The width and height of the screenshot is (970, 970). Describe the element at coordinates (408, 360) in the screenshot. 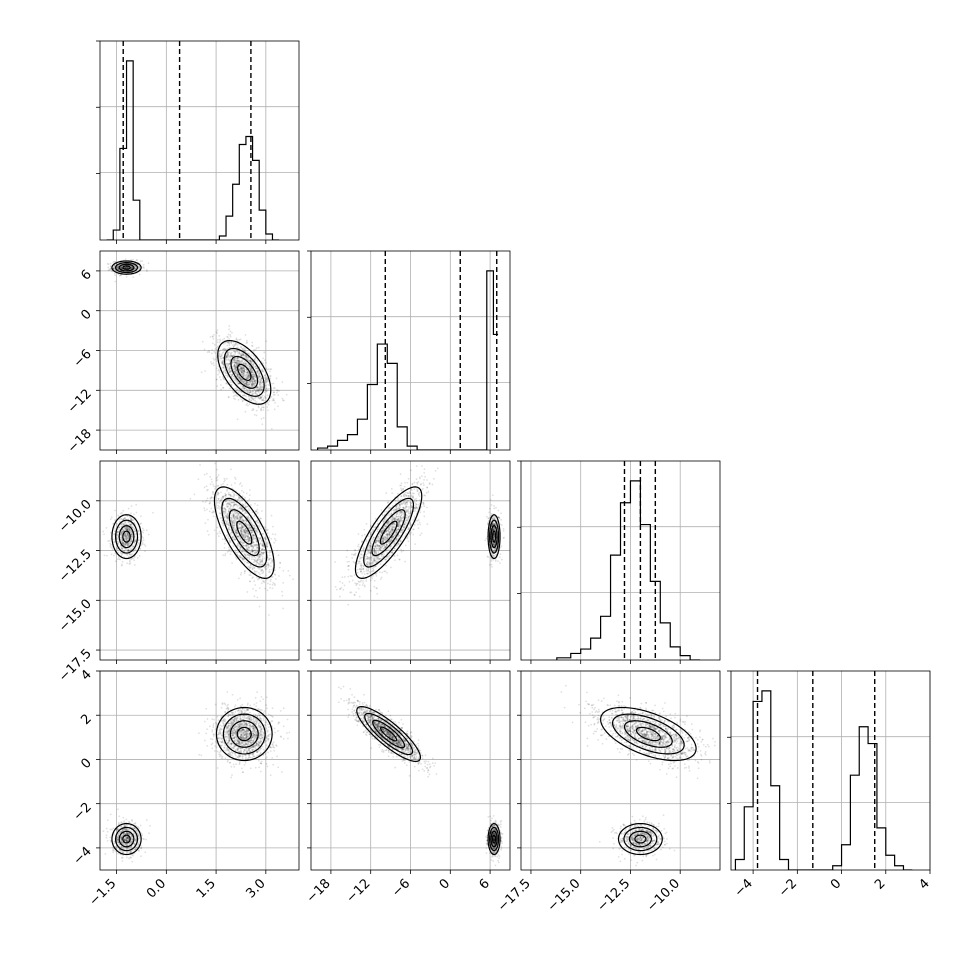

I see `histogram-series` at that location.